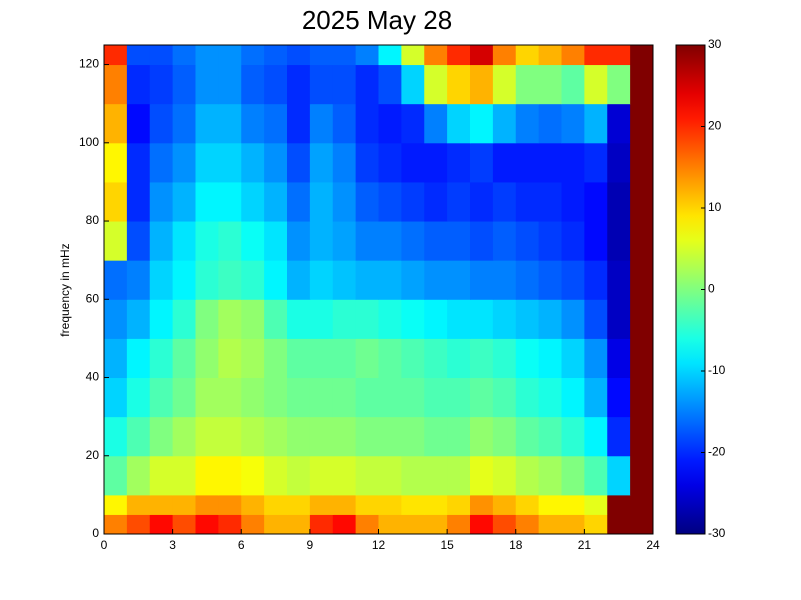  What do you see at coordinates (653, 545) in the screenshot?
I see `x-tick-label: 24` at bounding box center [653, 545].